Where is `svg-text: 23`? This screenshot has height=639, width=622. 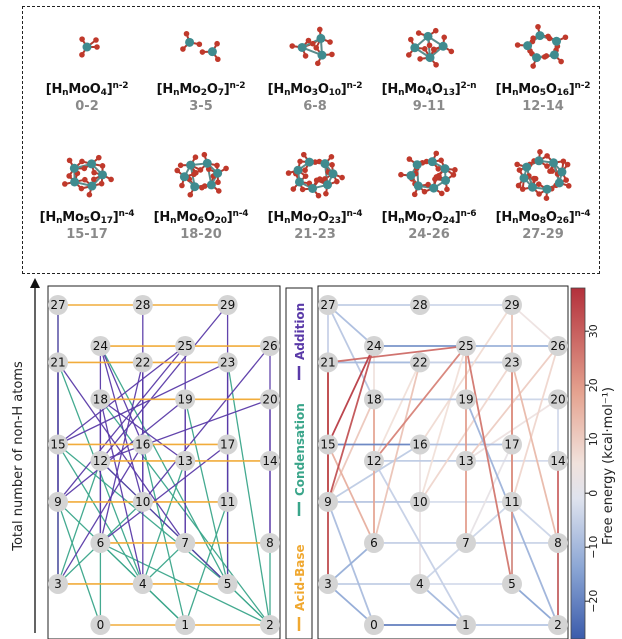
svg-text: 23 is located at coordinates (227, 362).